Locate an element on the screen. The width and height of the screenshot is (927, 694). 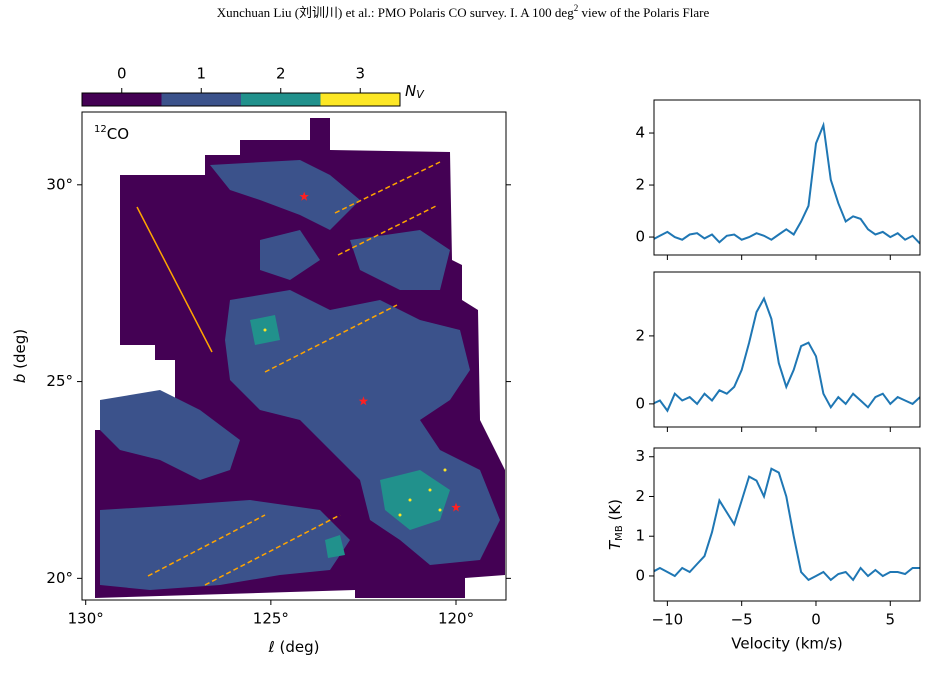
y-tick-label: 25° is located at coordinates (59, 381).